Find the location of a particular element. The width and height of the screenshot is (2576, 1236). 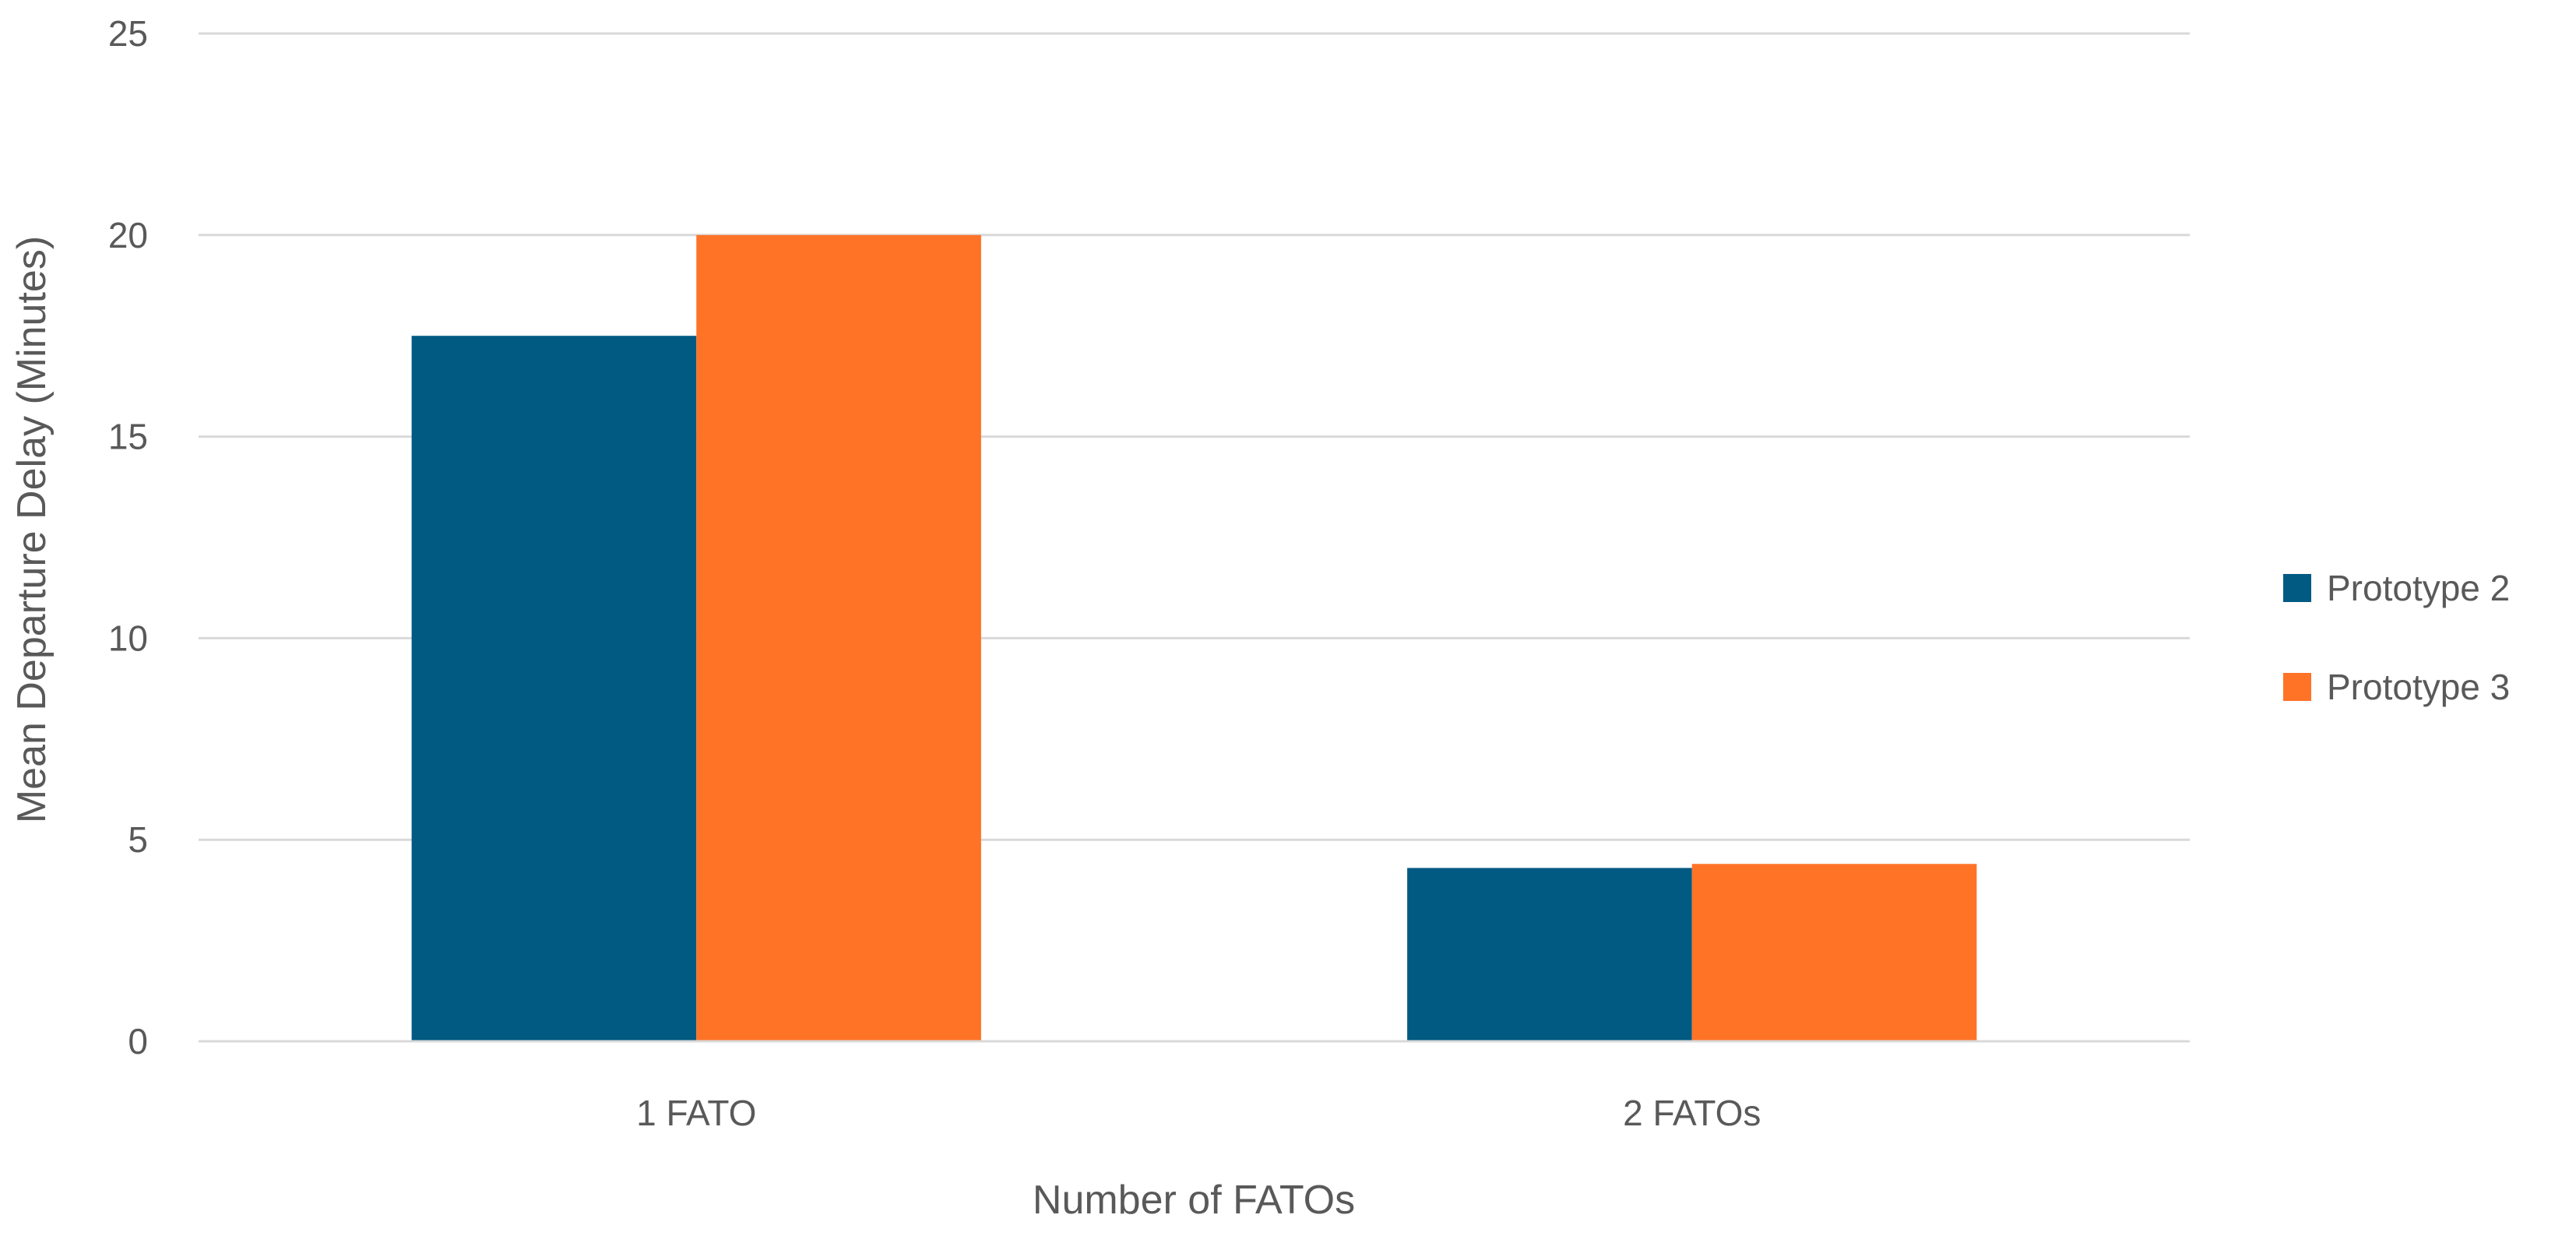

y-tick-label: 10 is located at coordinates (128, 638).